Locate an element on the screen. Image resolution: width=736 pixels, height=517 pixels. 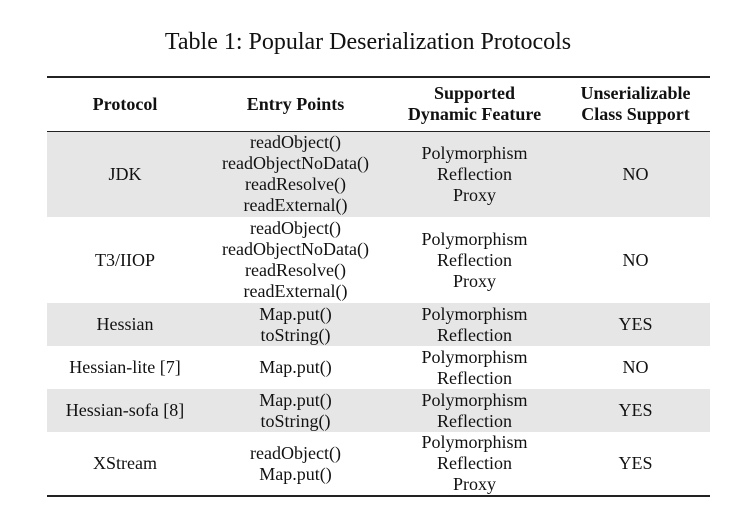
header-protocol: Protocol is located at coordinates (125, 104).